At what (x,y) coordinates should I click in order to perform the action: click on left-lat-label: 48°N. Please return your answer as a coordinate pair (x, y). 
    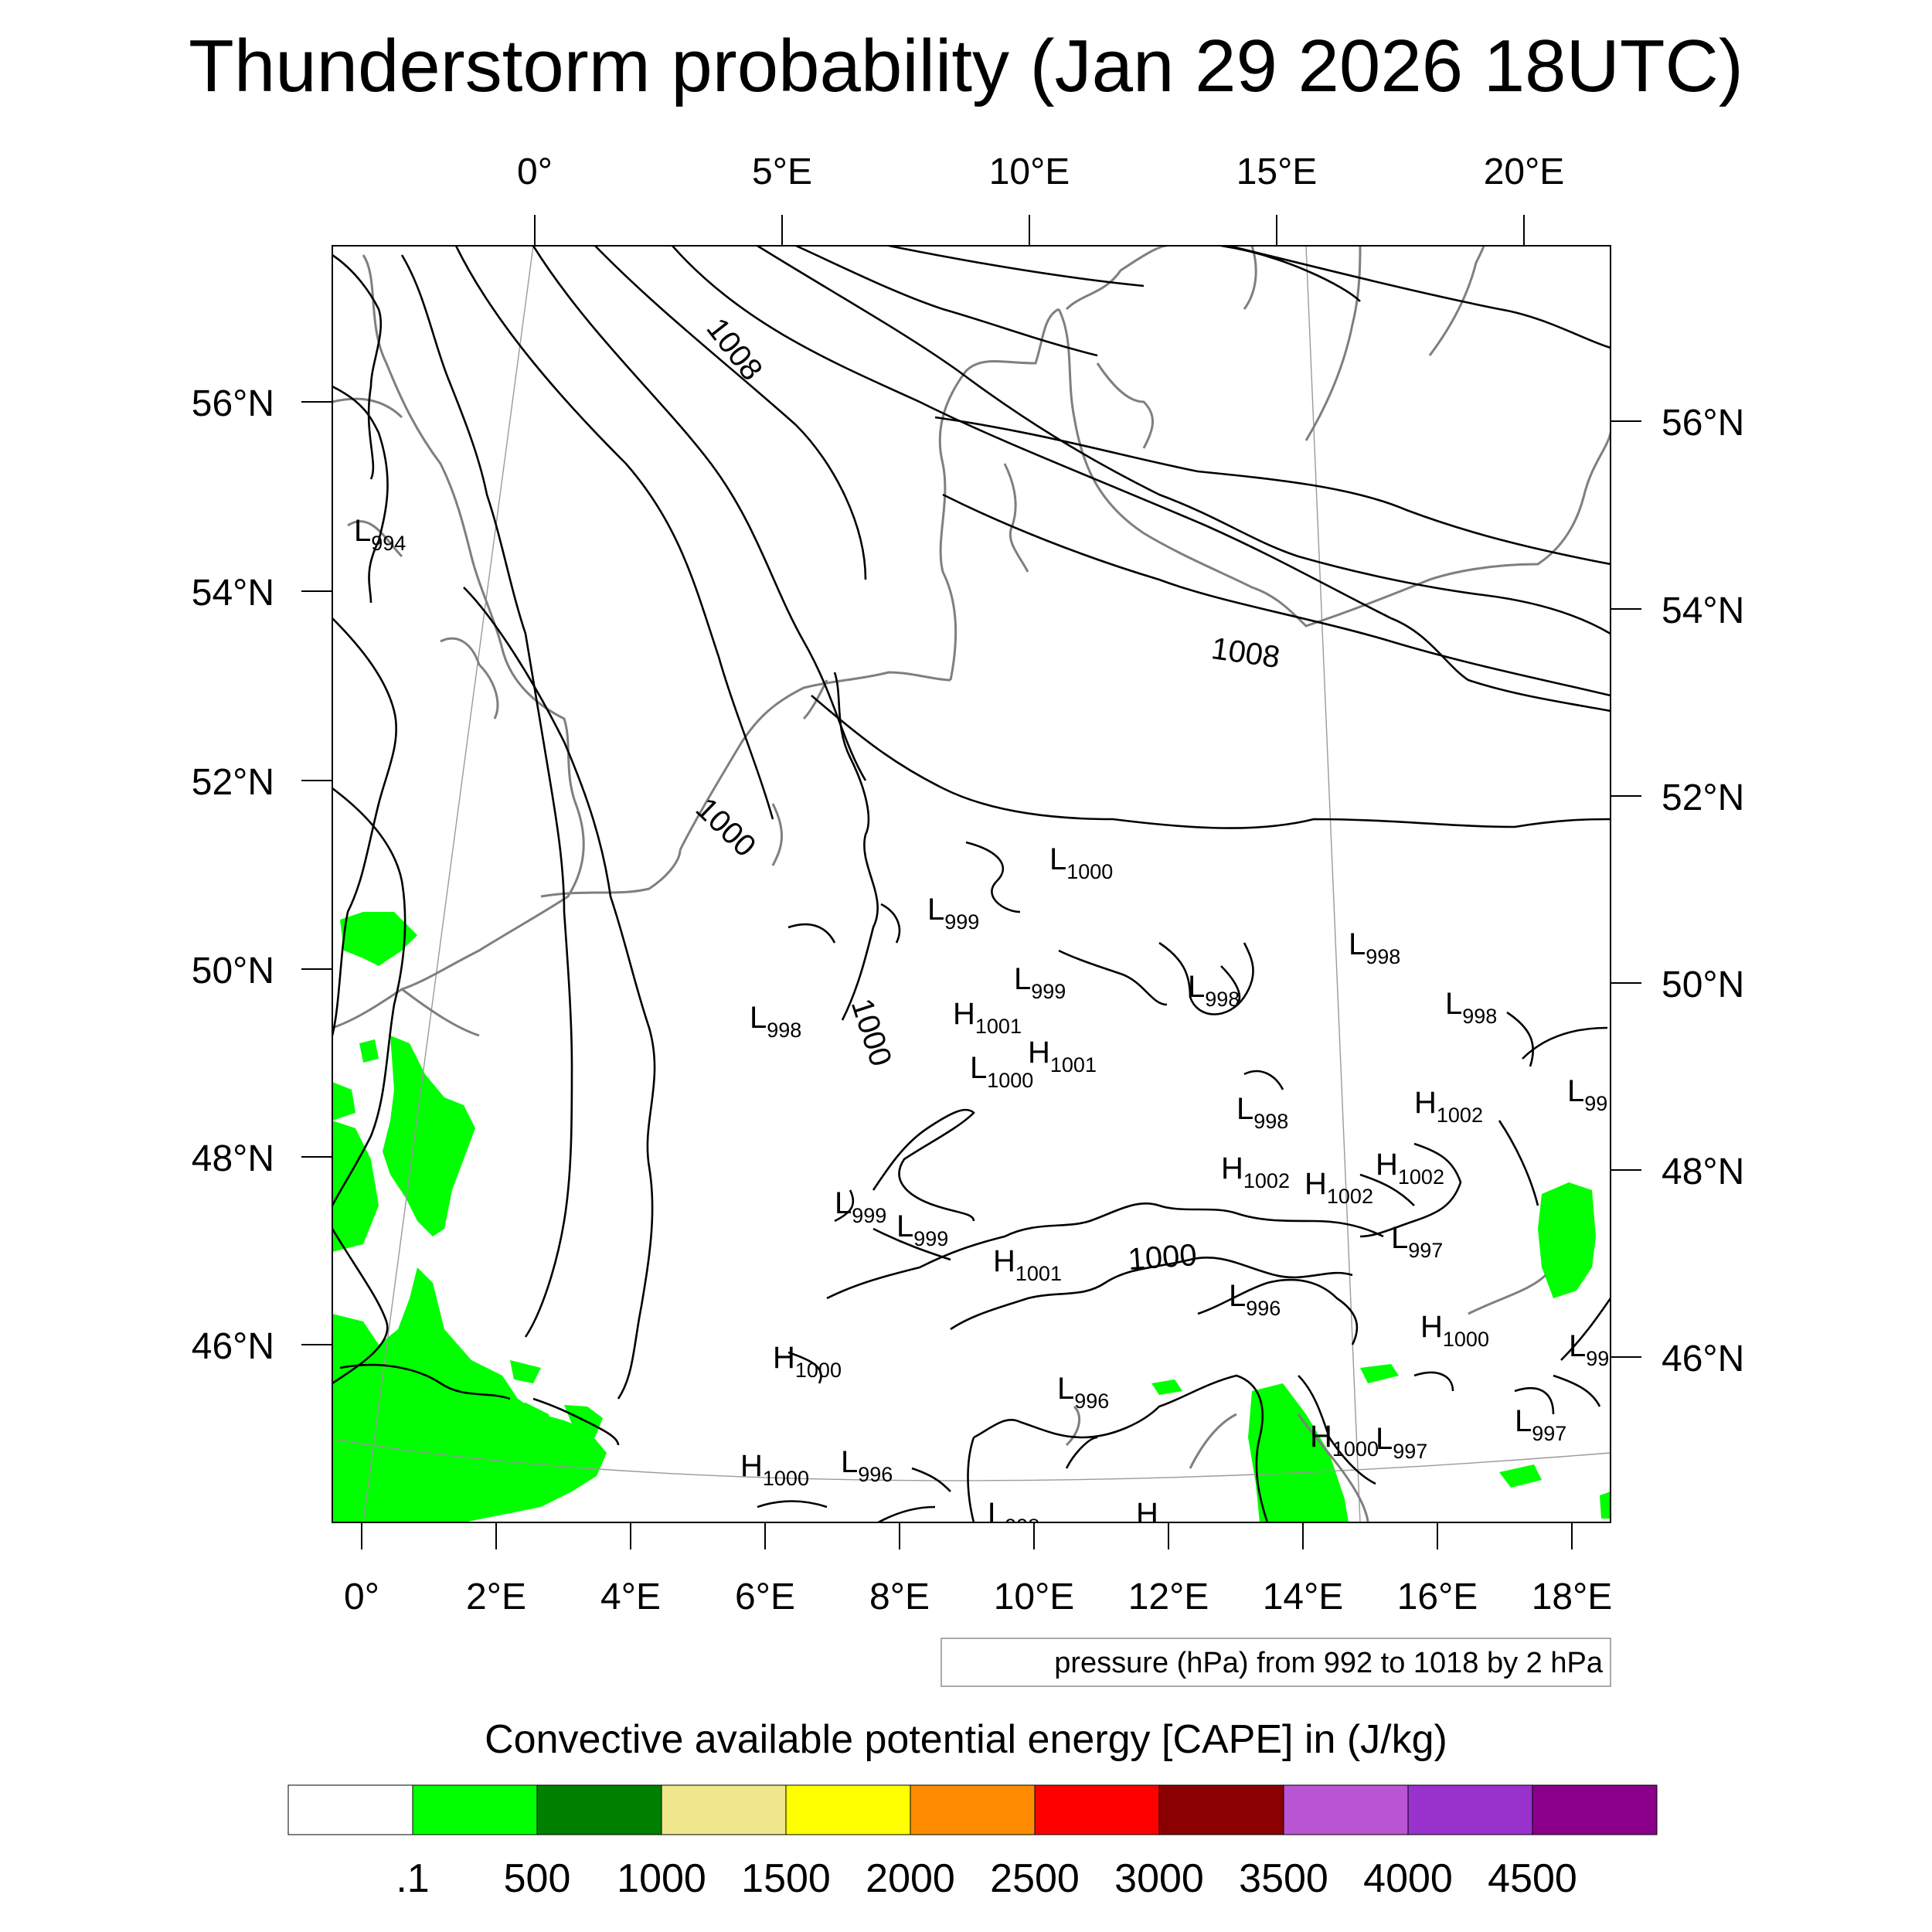
    Looking at the image, I should click on (233, 1158).